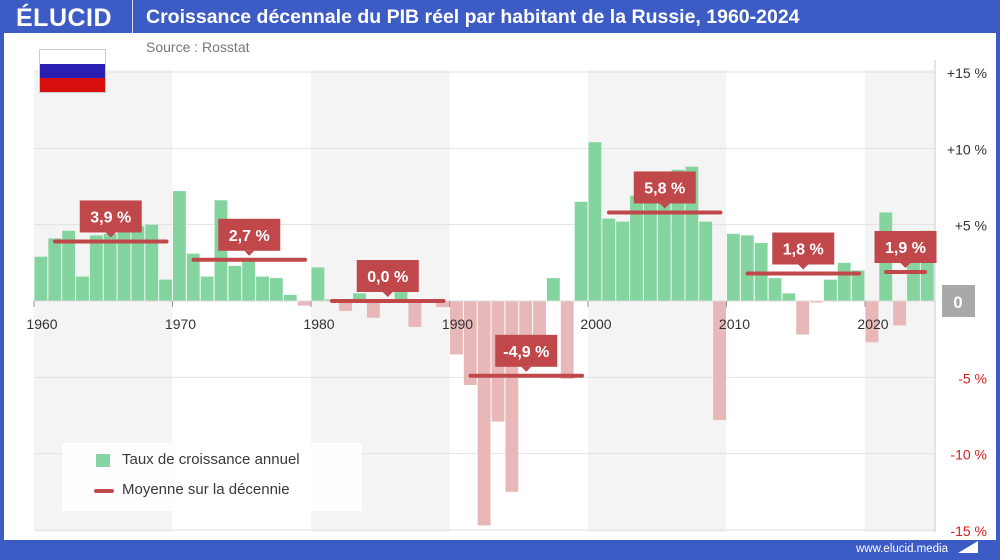  I want to click on bar-2003, so click(636, 248).